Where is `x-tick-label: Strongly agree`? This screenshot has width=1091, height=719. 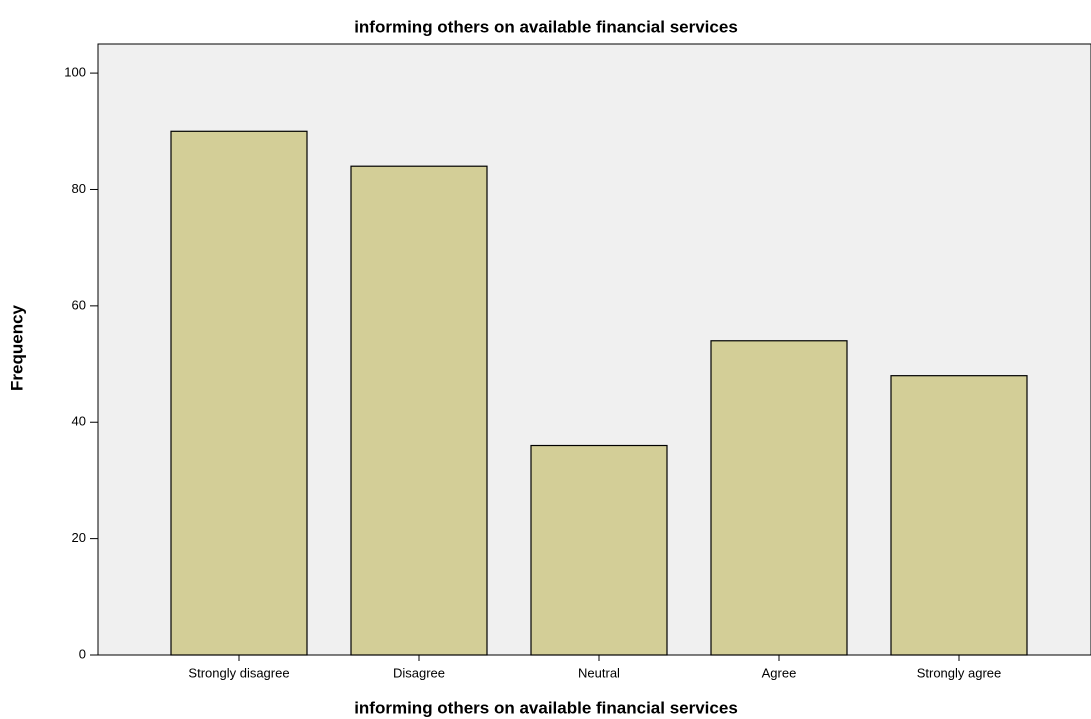 x-tick-label: Strongly agree is located at coordinates (959, 672).